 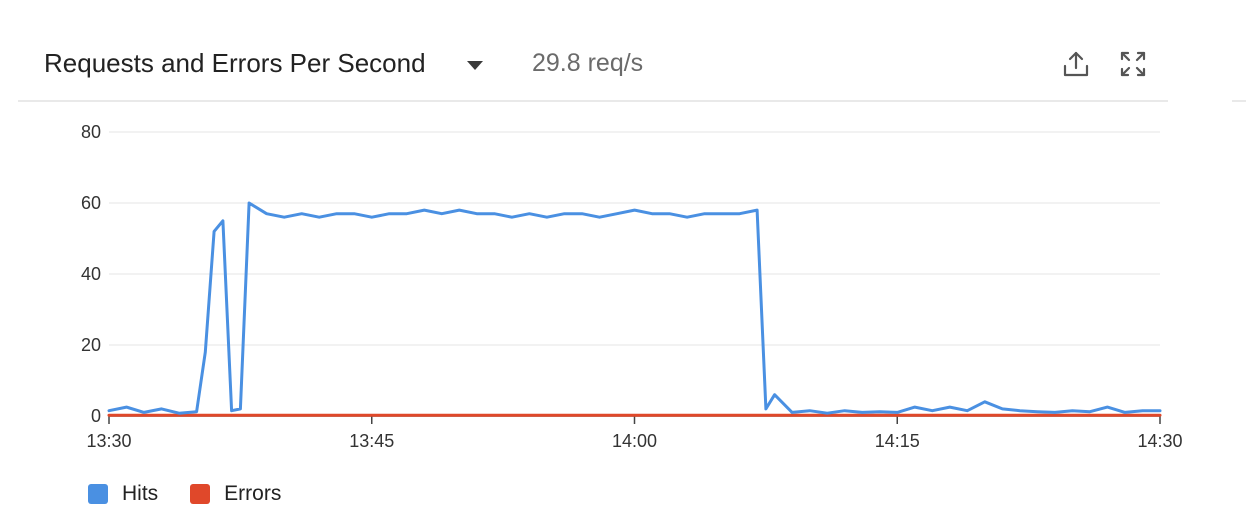 I want to click on legend-label-hits: Hits, so click(x=140, y=493).